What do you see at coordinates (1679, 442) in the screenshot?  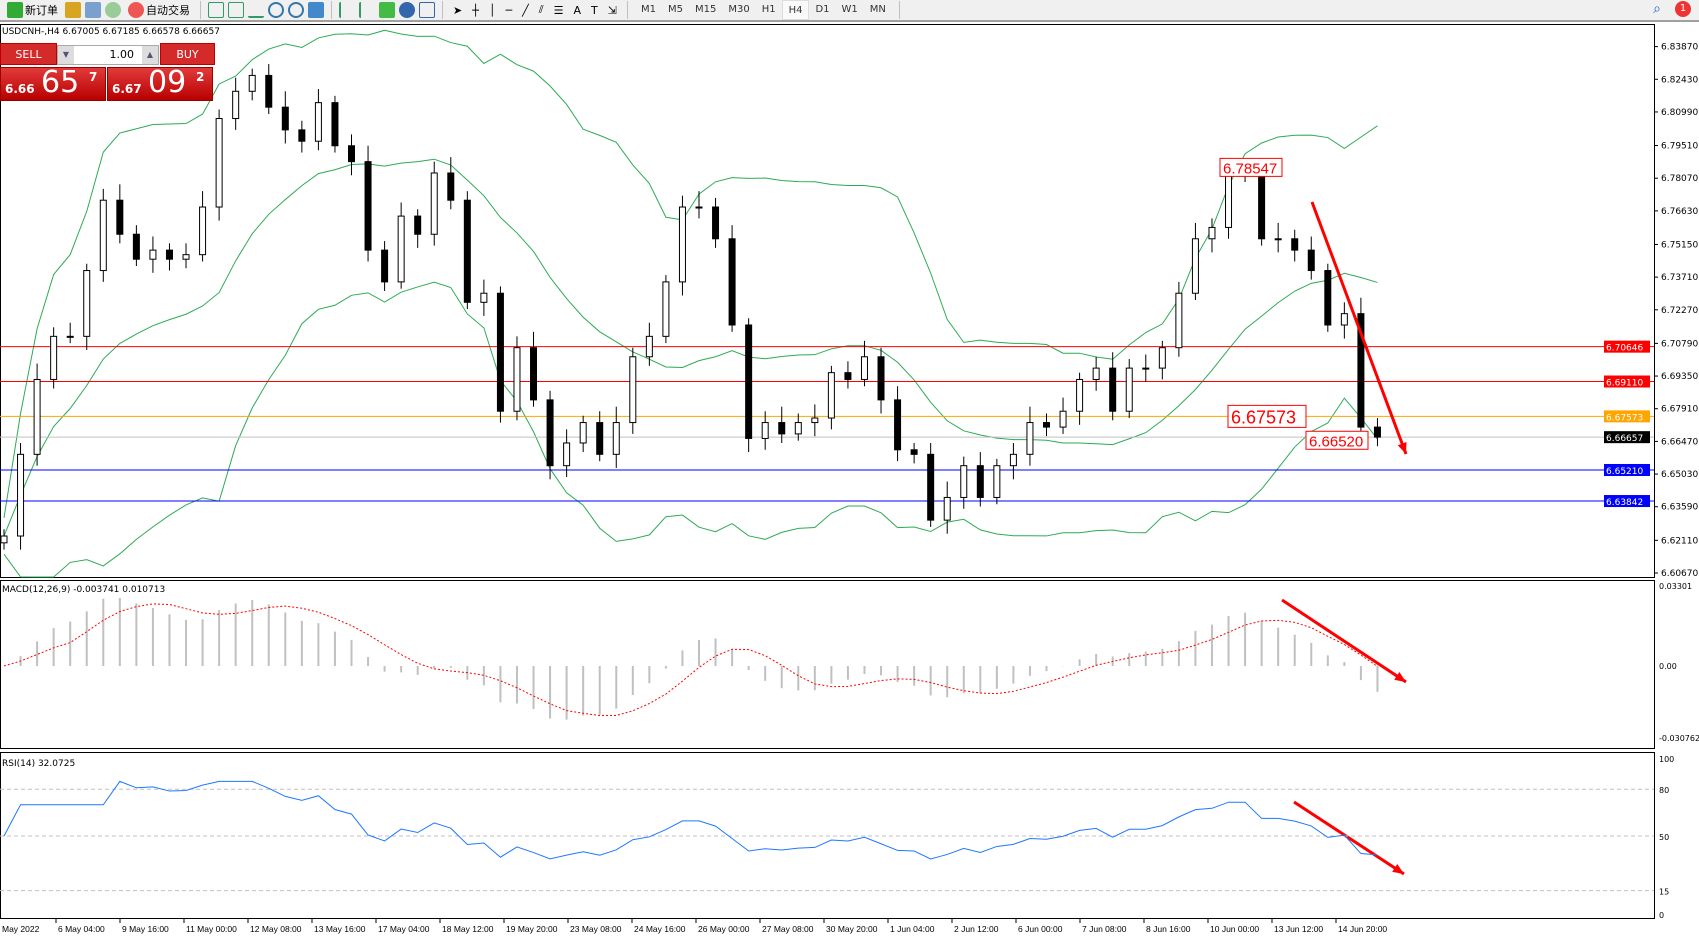 I see `price-tick-label: 6.66470` at bounding box center [1679, 442].